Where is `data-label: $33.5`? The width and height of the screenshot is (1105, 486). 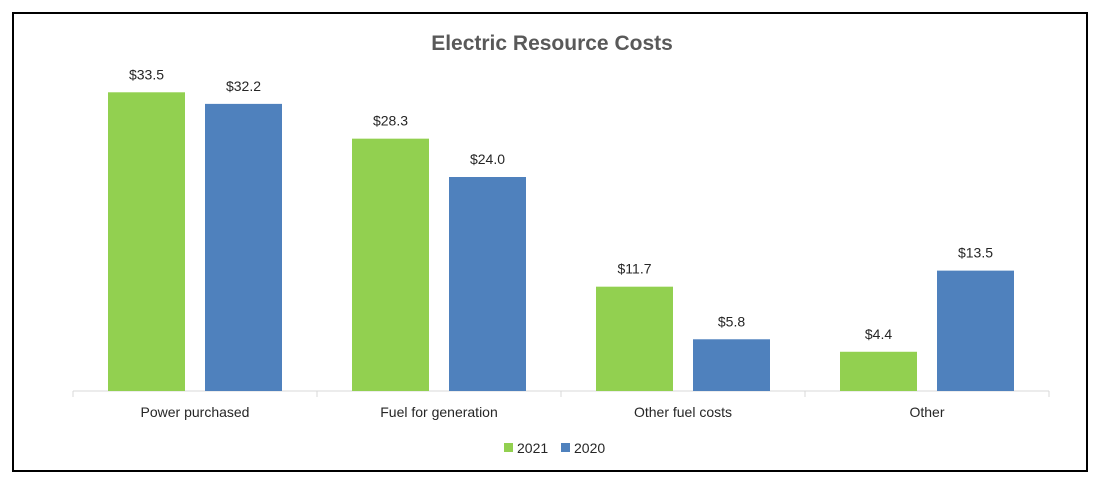 data-label: $33.5 is located at coordinates (146, 74).